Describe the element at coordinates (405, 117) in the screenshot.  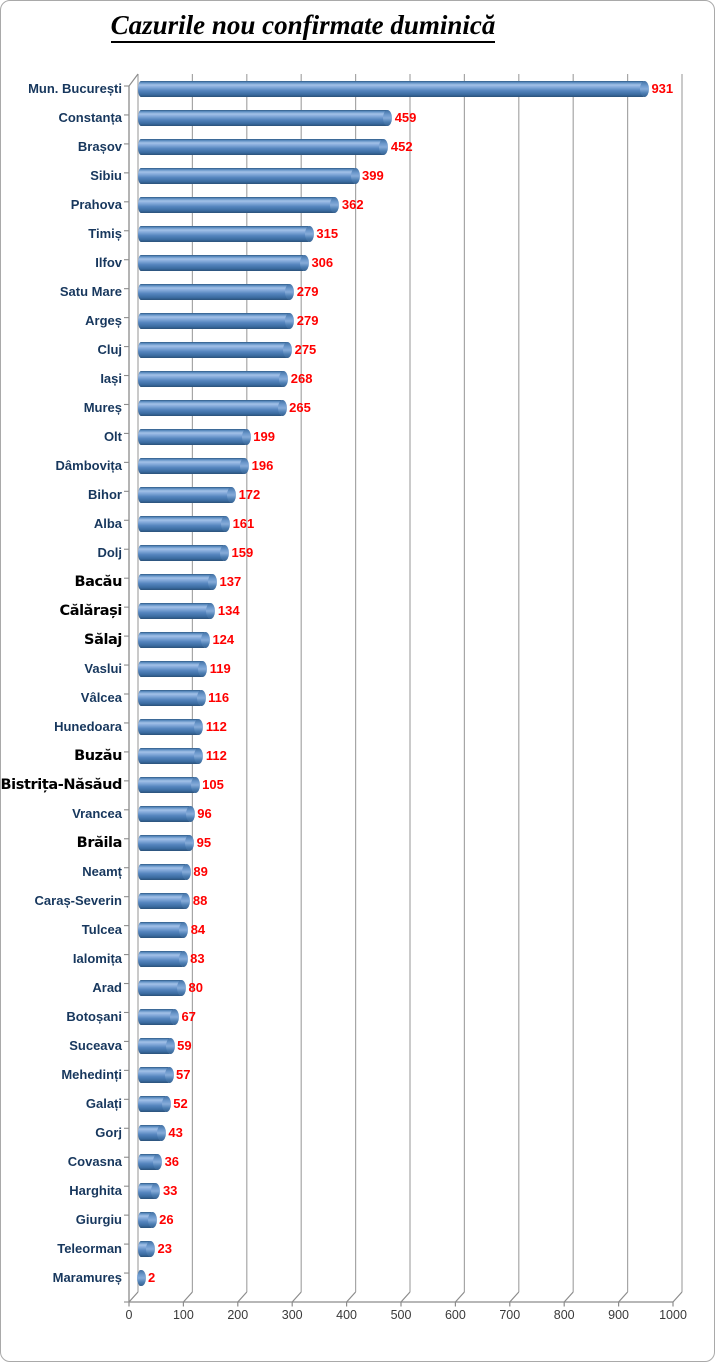
I see `value-label: 459` at that location.